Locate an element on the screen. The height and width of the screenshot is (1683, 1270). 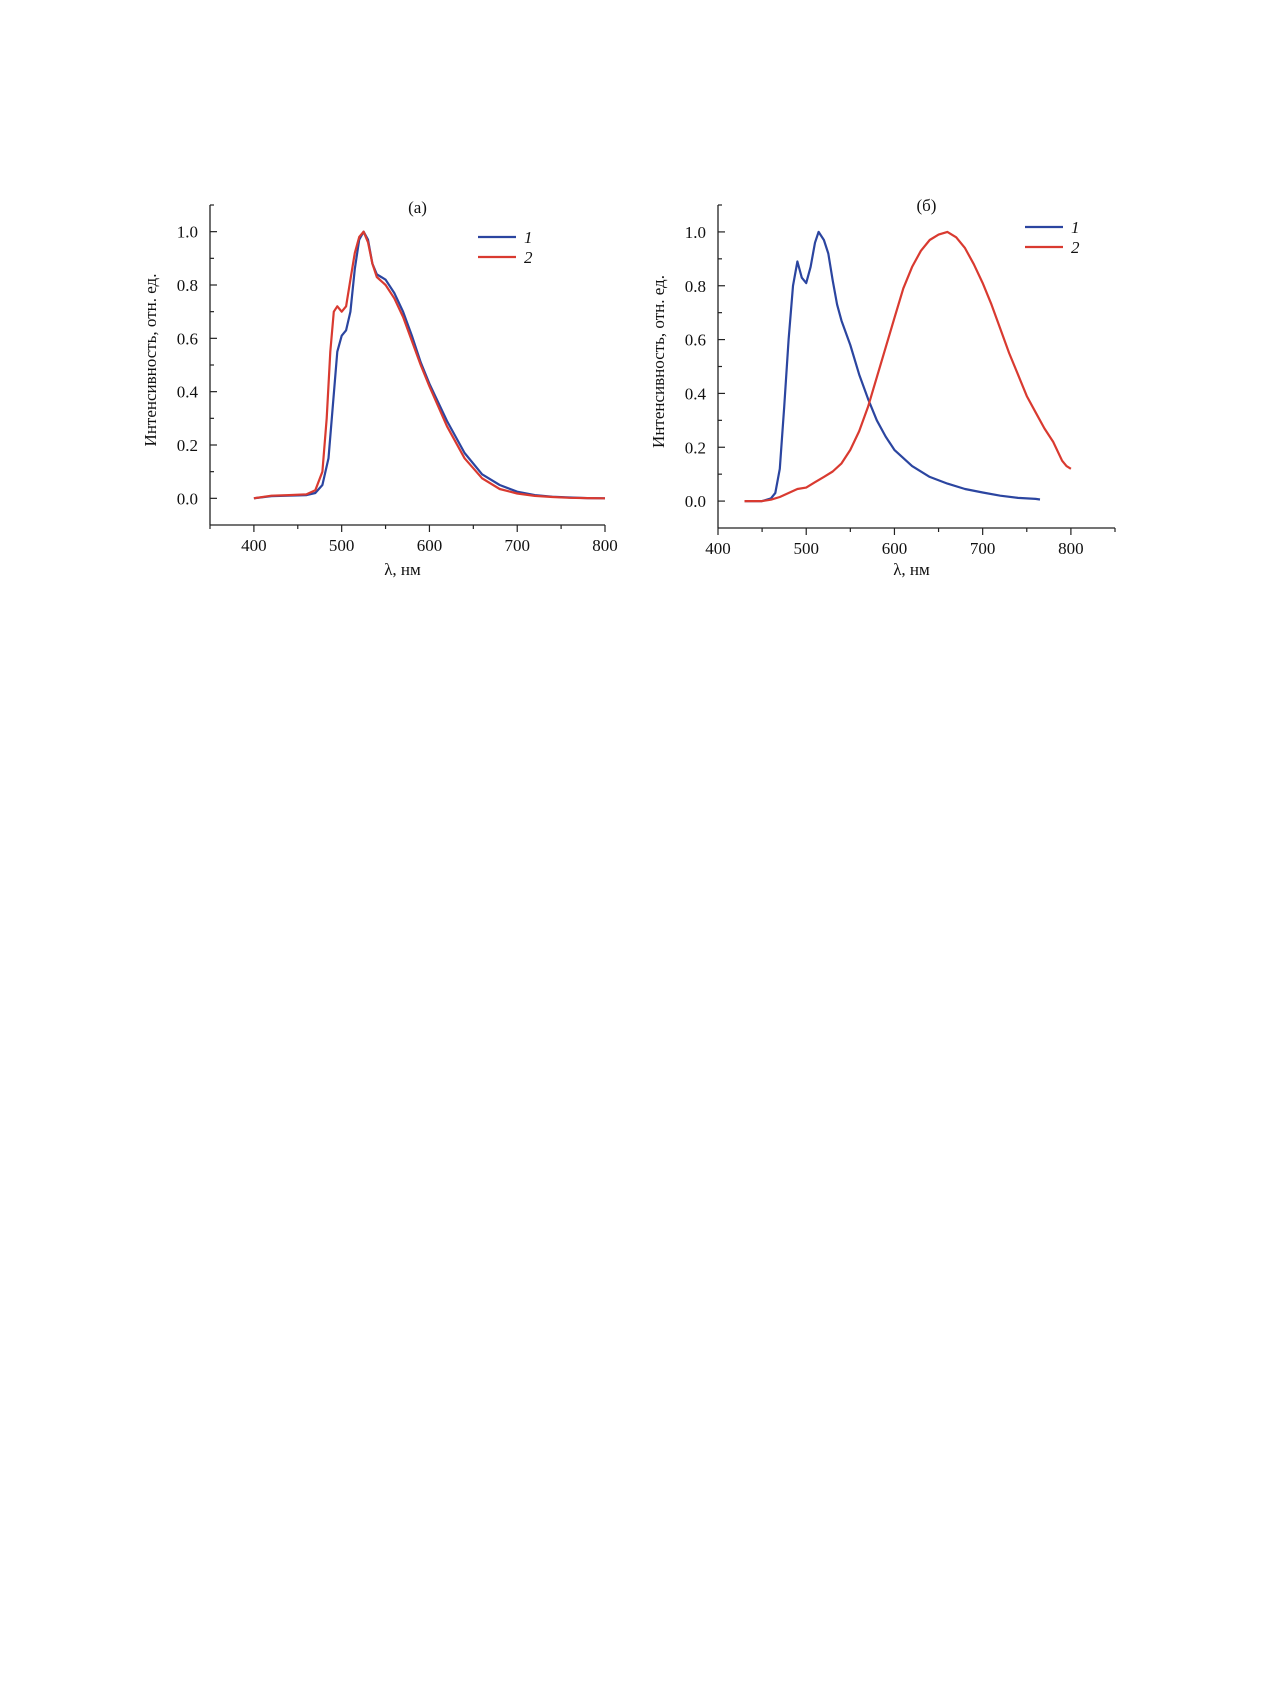
x-tick-label-b: 600 is located at coordinates (895, 548).